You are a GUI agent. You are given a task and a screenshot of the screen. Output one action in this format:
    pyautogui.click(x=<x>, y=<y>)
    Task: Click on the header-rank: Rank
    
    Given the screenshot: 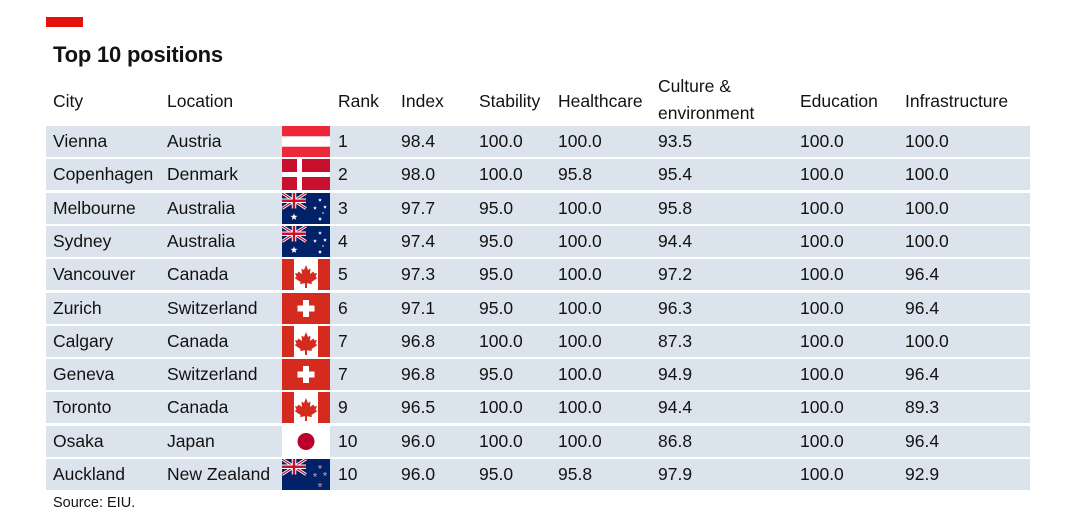 What is the action you would take?
    pyautogui.click(x=358, y=101)
    